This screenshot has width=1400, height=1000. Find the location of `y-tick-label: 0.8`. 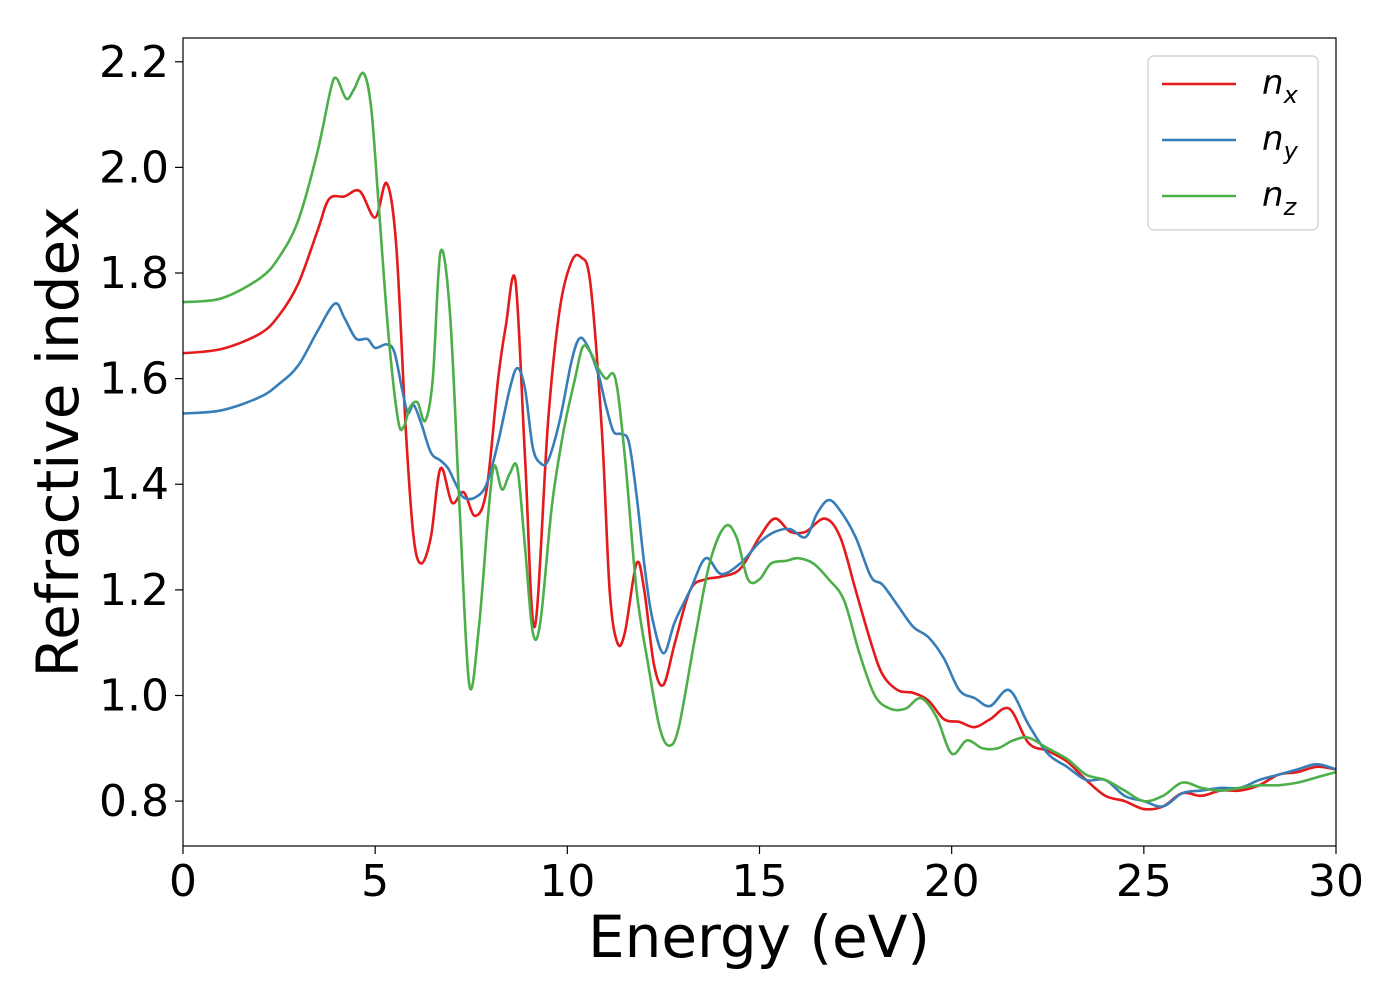

y-tick-label: 0.8 is located at coordinates (134, 801).